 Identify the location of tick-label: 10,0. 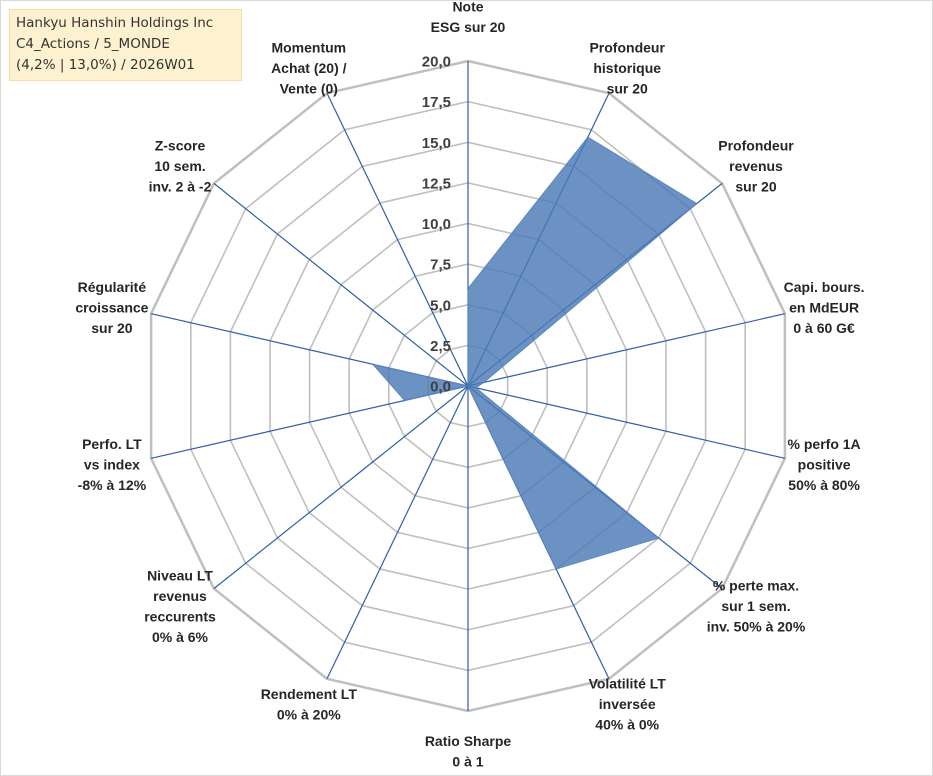
(436, 224).